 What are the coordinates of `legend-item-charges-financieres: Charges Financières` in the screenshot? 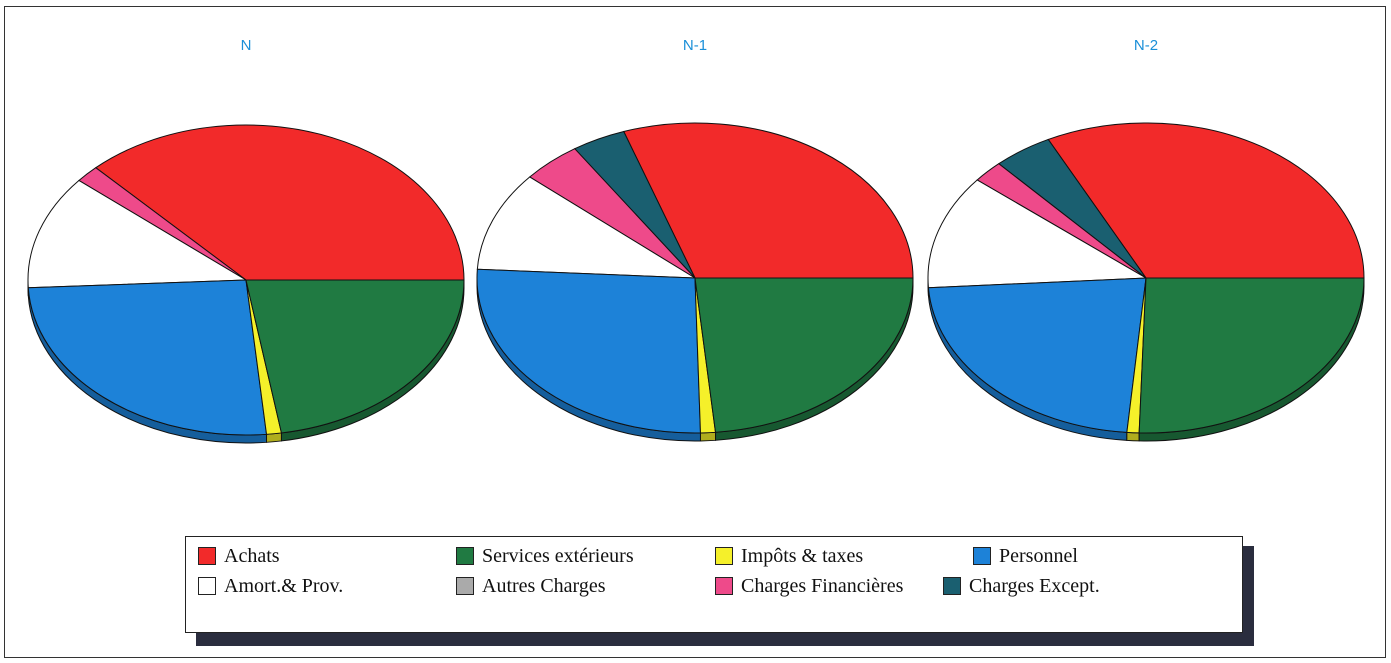 It's located at (809, 586).